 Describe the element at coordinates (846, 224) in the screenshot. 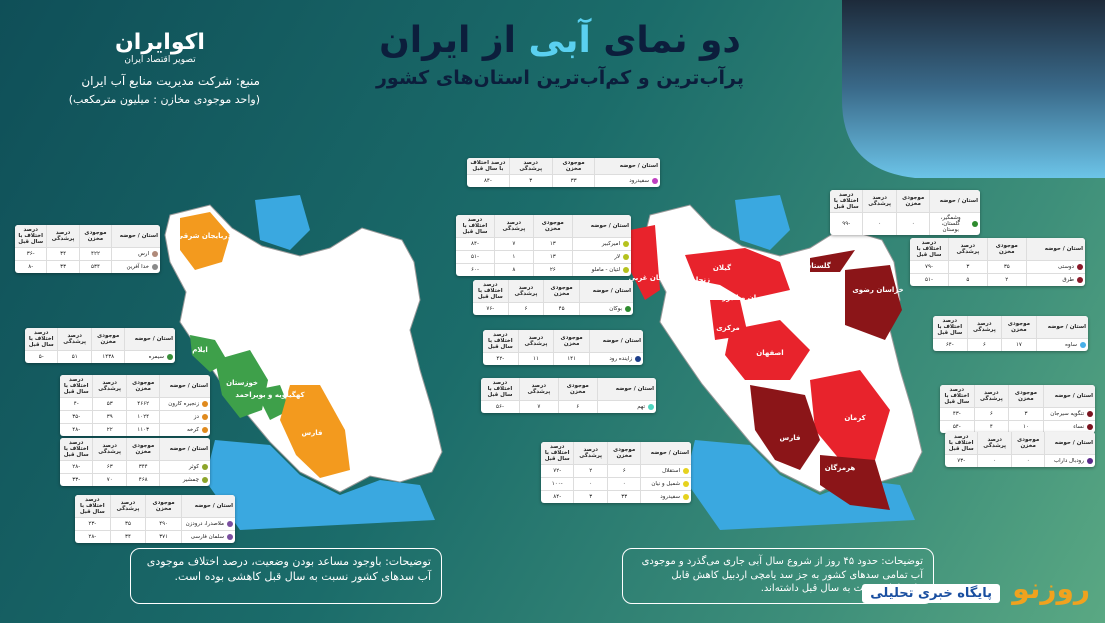

I see `cell-text: -۹۹` at that location.